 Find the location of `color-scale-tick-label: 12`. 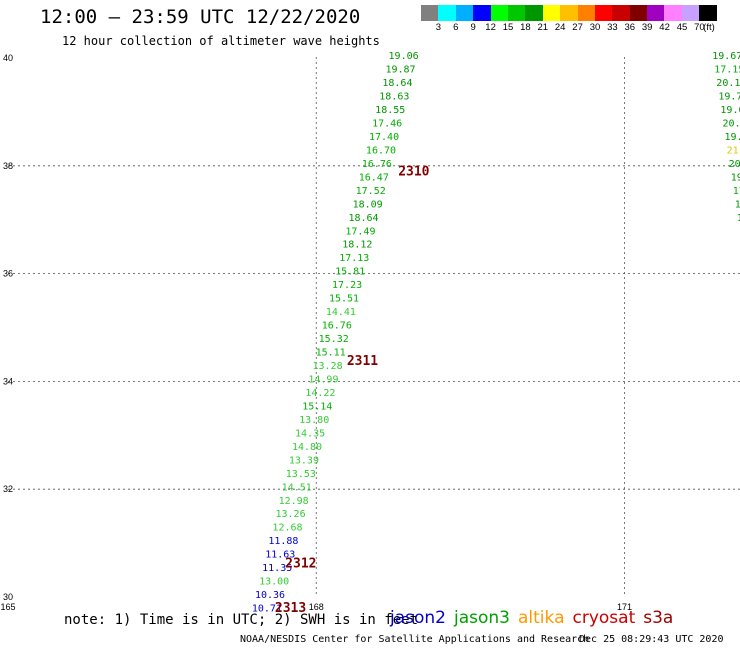

color-scale-tick-label: 12 is located at coordinates (490, 27).